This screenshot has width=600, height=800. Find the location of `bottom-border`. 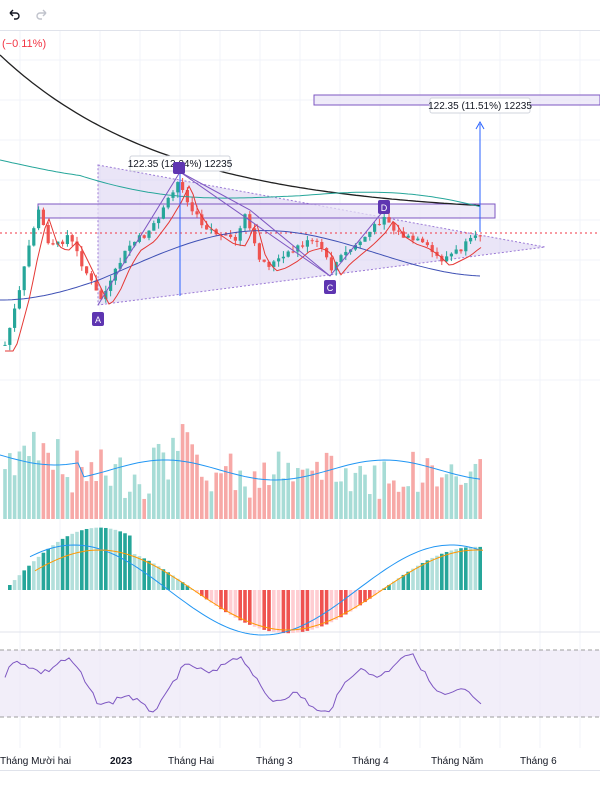

bottom-border is located at coordinates (300, 770).